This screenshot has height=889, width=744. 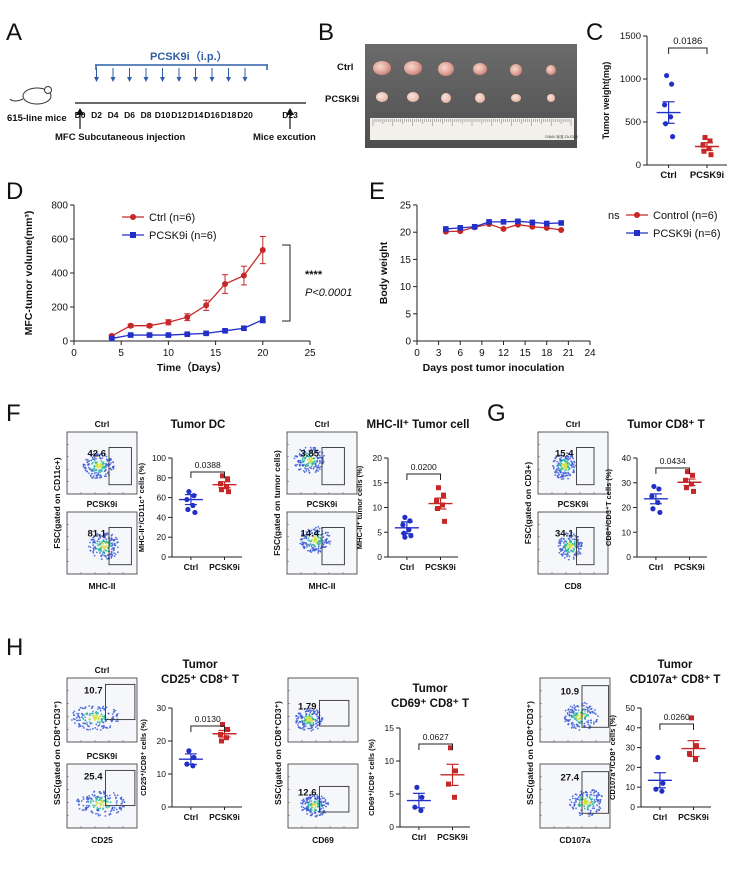 I want to click on y-tick-label: 25, so click(x=406, y=206).